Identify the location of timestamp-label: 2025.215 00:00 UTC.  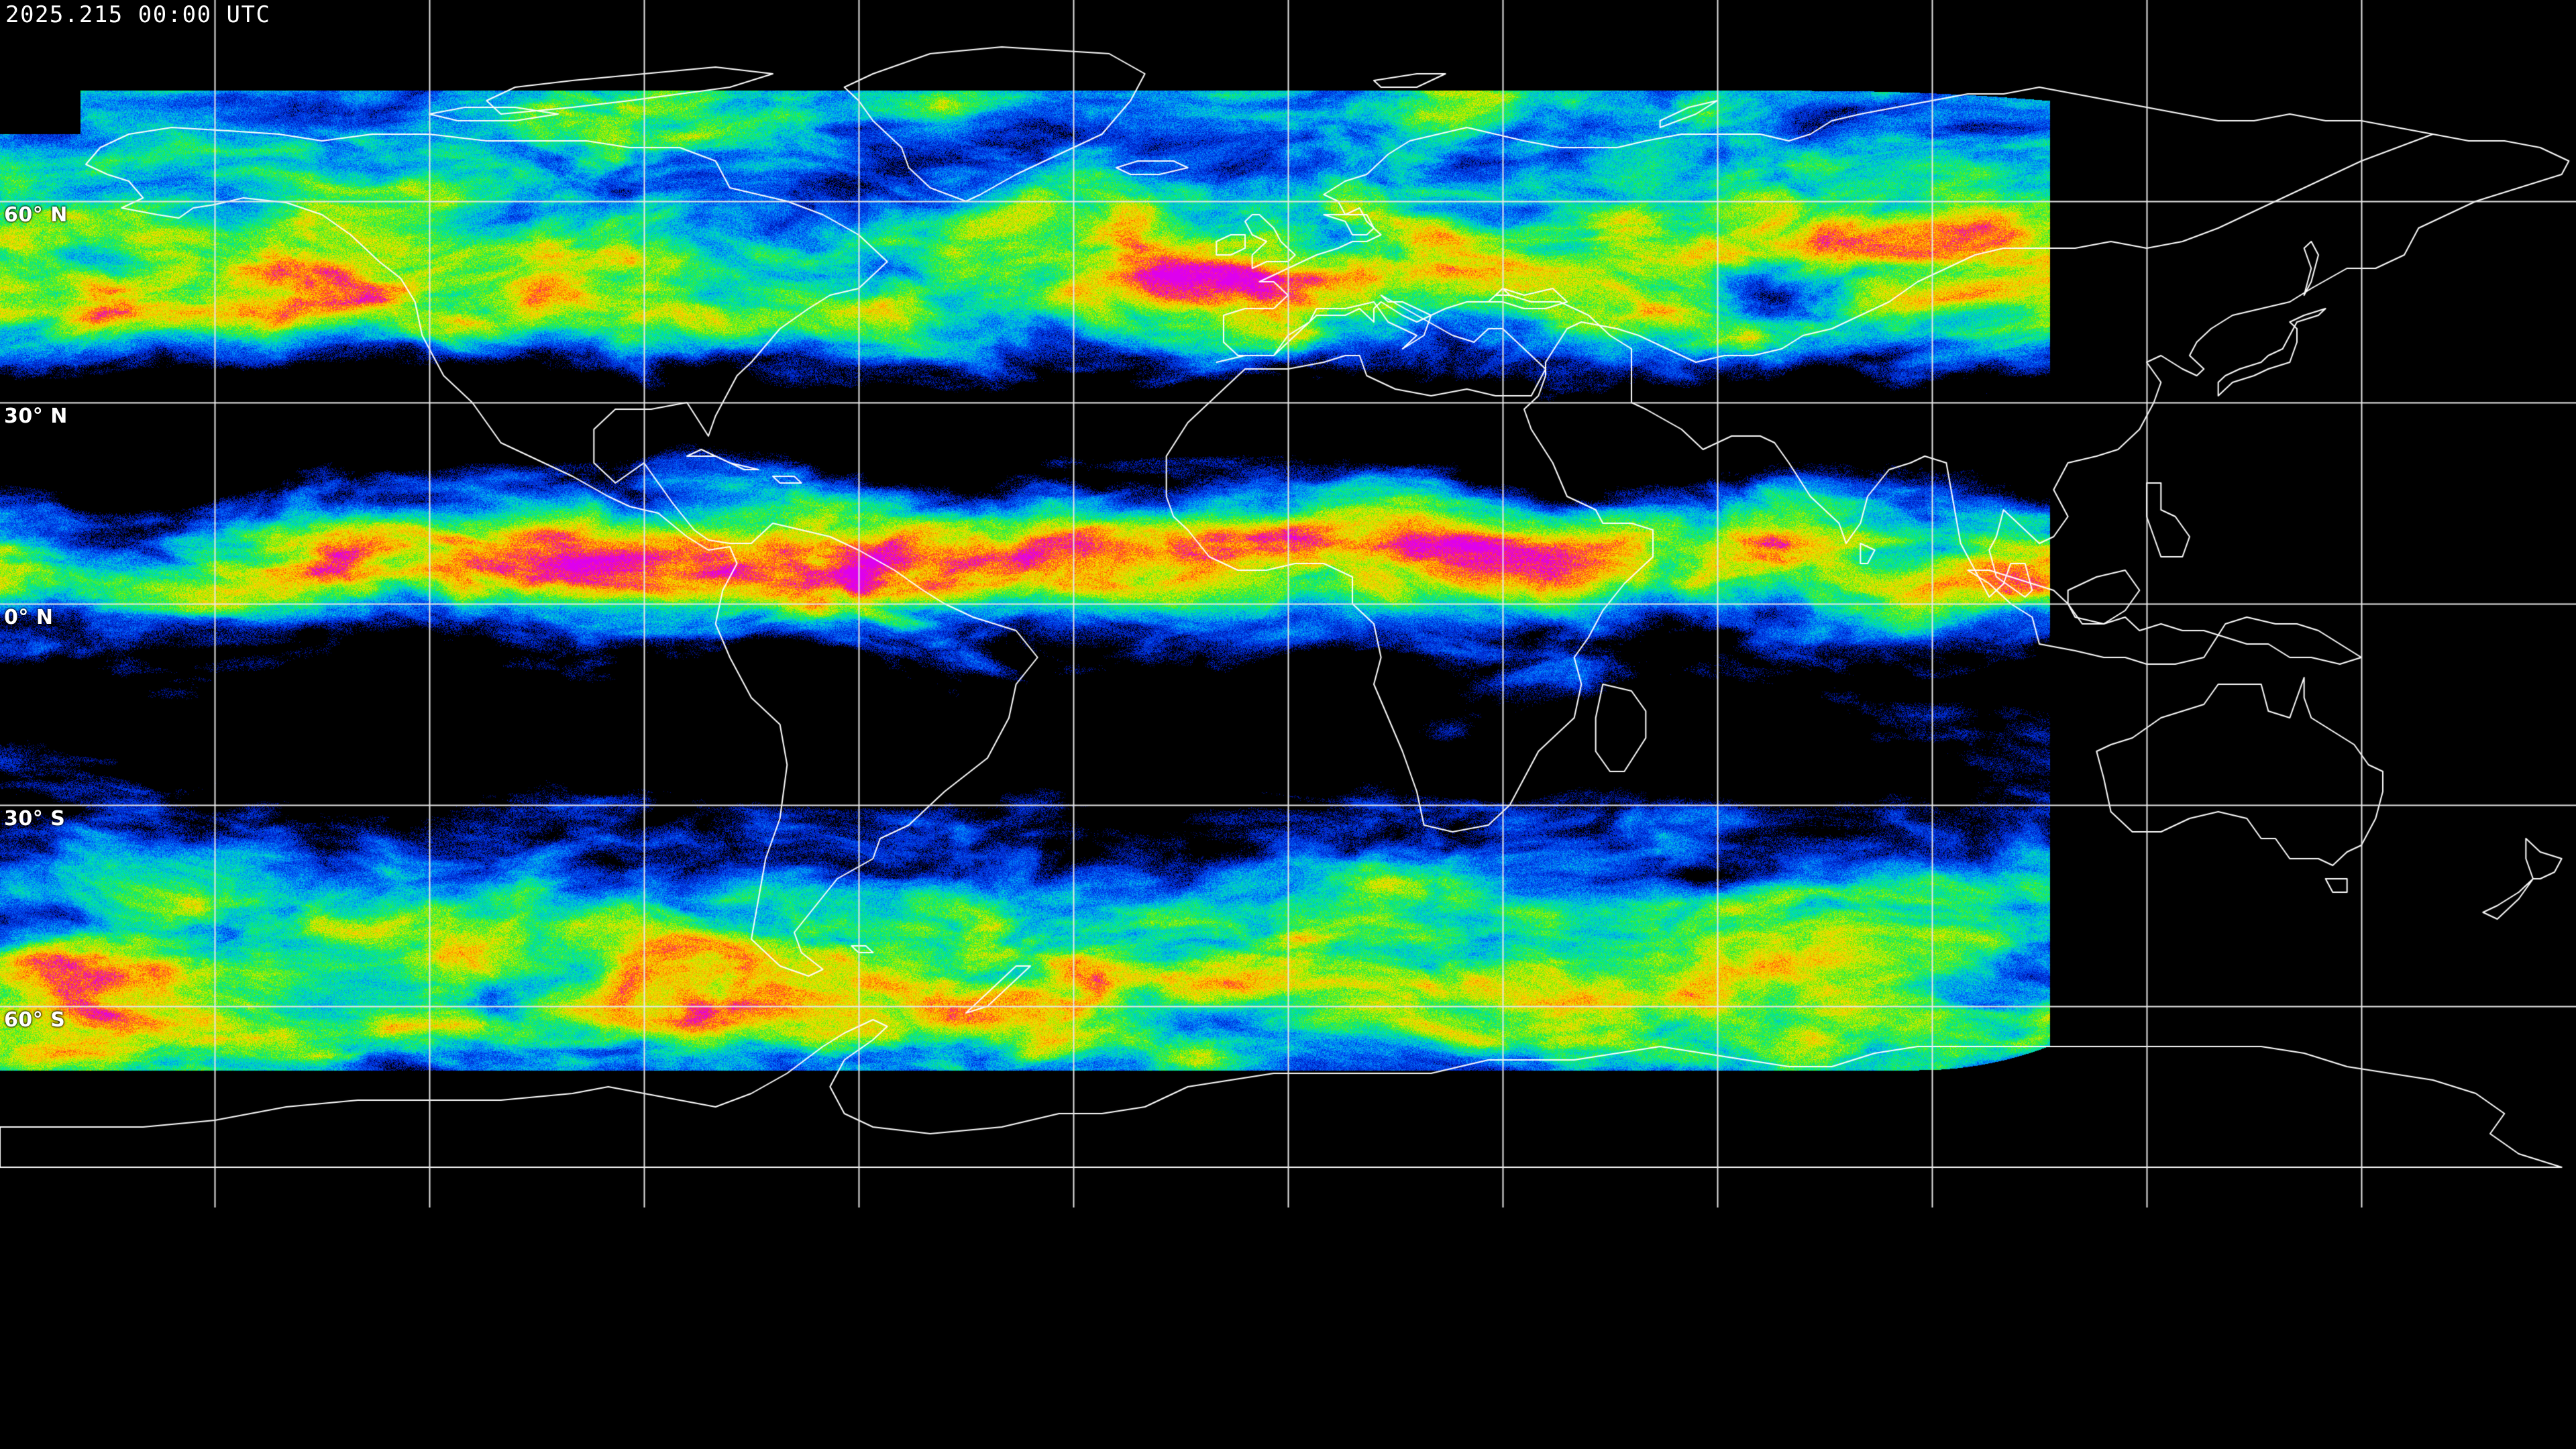
(138, 14).